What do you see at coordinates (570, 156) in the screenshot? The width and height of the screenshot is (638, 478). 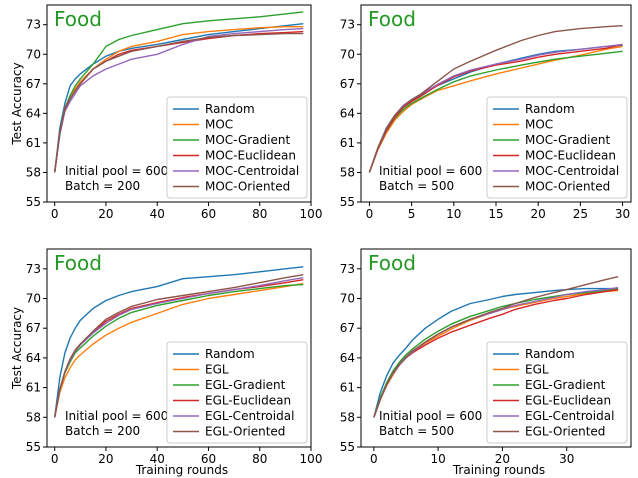 I see `legend-entry: MOC-Euclidean` at bounding box center [570, 156].